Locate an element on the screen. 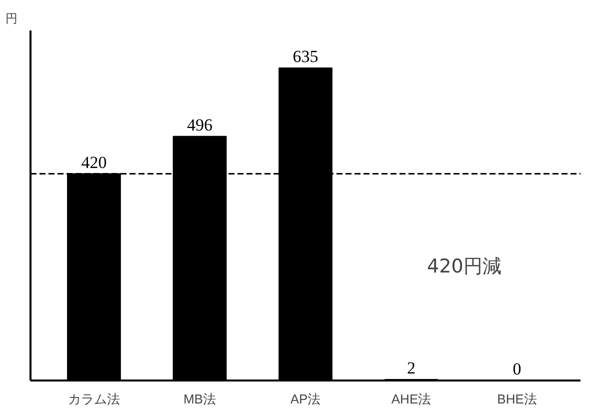  annotation: 420円減 is located at coordinates (464, 266).